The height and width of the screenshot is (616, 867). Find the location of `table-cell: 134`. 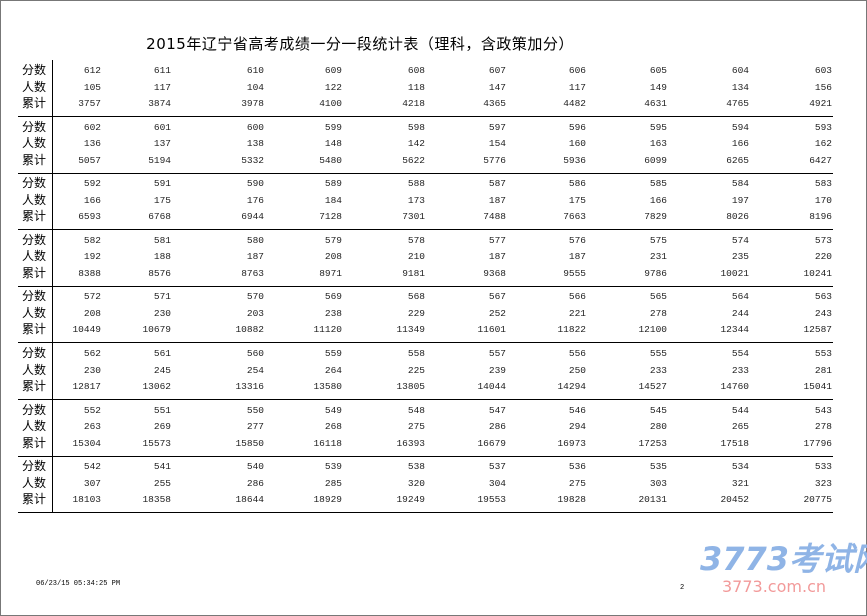

table-cell: 134 is located at coordinates (740, 87).